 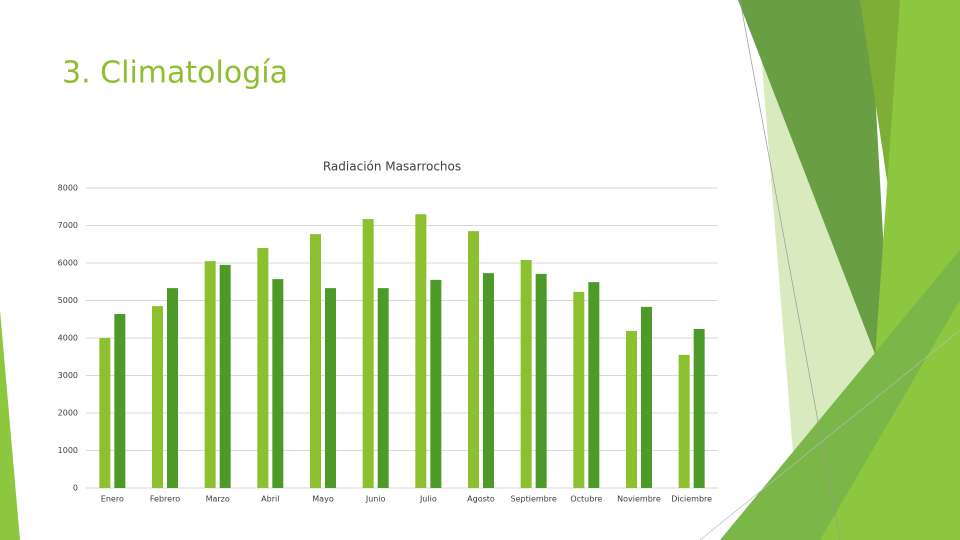 What do you see at coordinates (428, 499) in the screenshot?
I see `x-tick-label: Julio` at bounding box center [428, 499].